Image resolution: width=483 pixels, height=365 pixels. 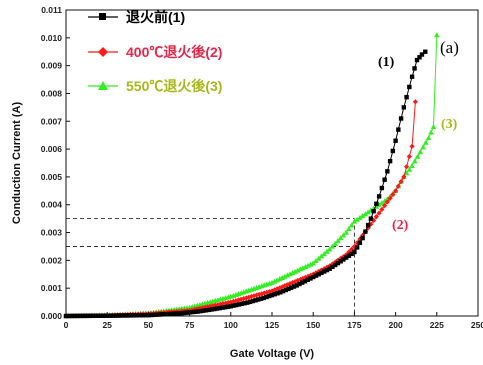 What do you see at coordinates (174, 86) in the screenshot?
I see `legend-label-series-3: 550℃退火後(3)` at bounding box center [174, 86].